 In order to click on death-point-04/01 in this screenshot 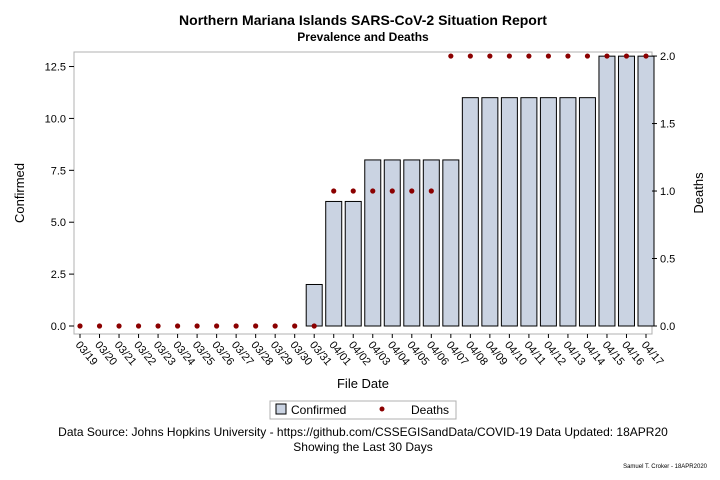, I will do `click(334, 191)`.